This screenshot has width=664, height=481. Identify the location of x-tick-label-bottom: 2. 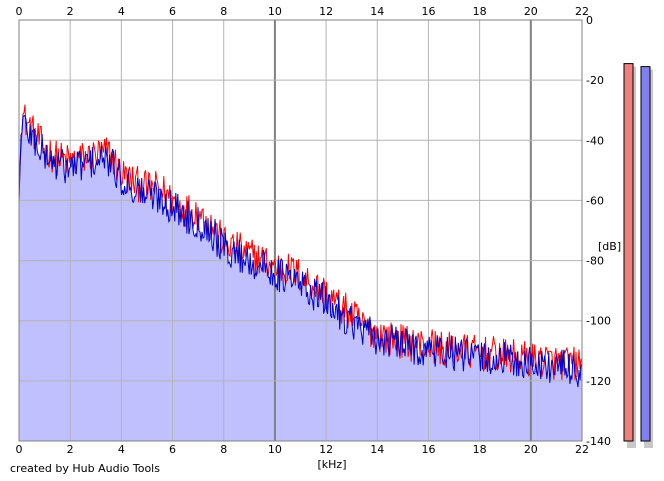
(70, 449).